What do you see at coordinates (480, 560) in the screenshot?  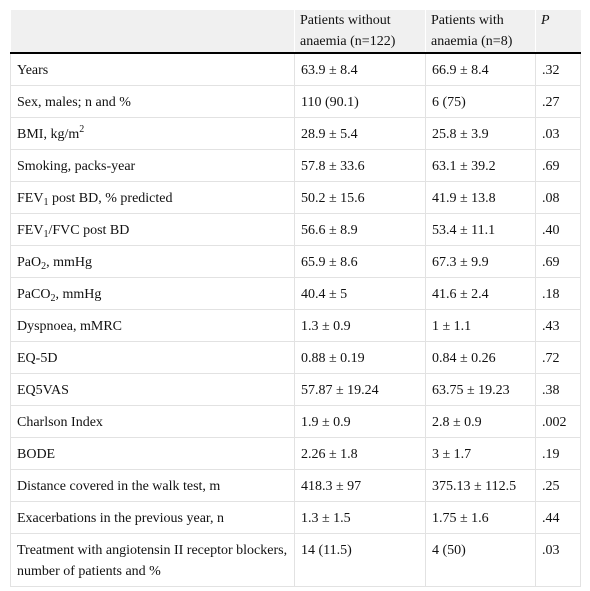 I see `cell-with-anaemia: 4 (50)` at bounding box center [480, 560].